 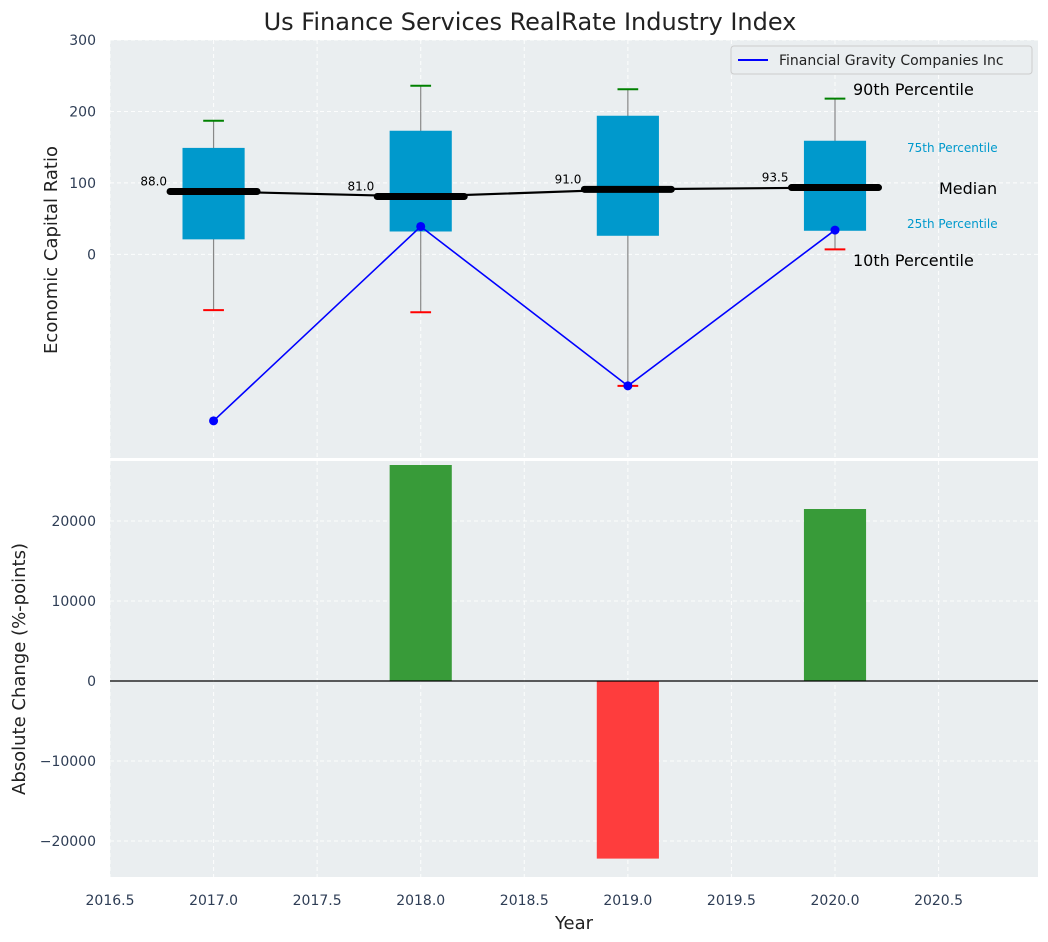 I want to click on top-y-tick-label: 200, so click(x=82, y=112).